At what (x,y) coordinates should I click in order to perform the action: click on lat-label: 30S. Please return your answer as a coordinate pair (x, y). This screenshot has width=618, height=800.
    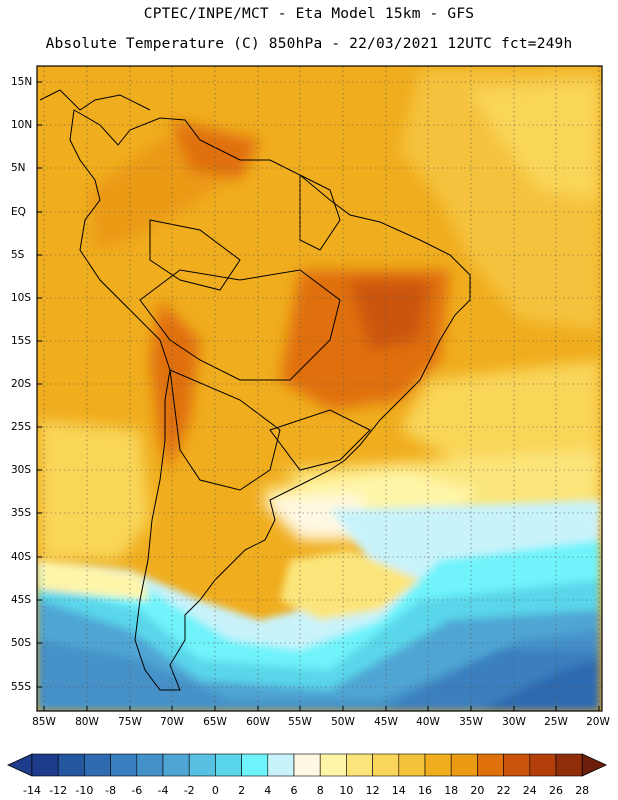
    Looking at the image, I should click on (21, 470).